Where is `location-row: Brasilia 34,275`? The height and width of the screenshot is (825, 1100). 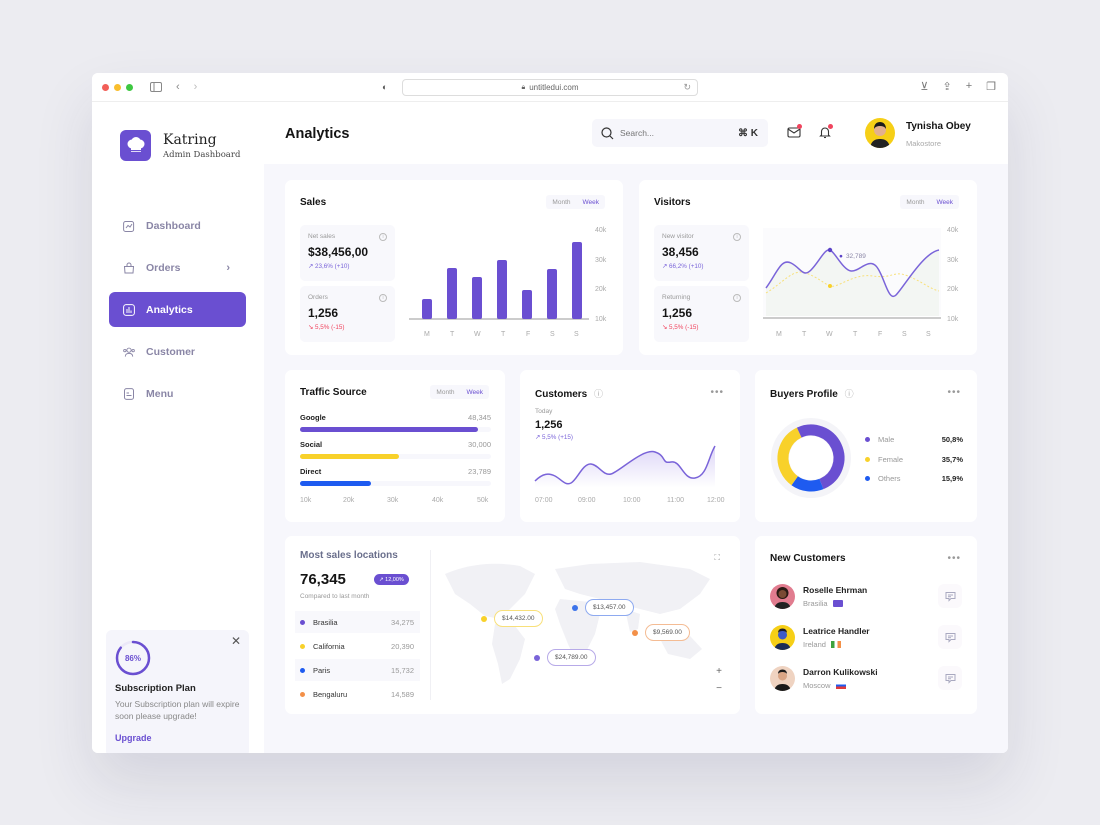 location-row: Brasilia 34,275 is located at coordinates (357, 622).